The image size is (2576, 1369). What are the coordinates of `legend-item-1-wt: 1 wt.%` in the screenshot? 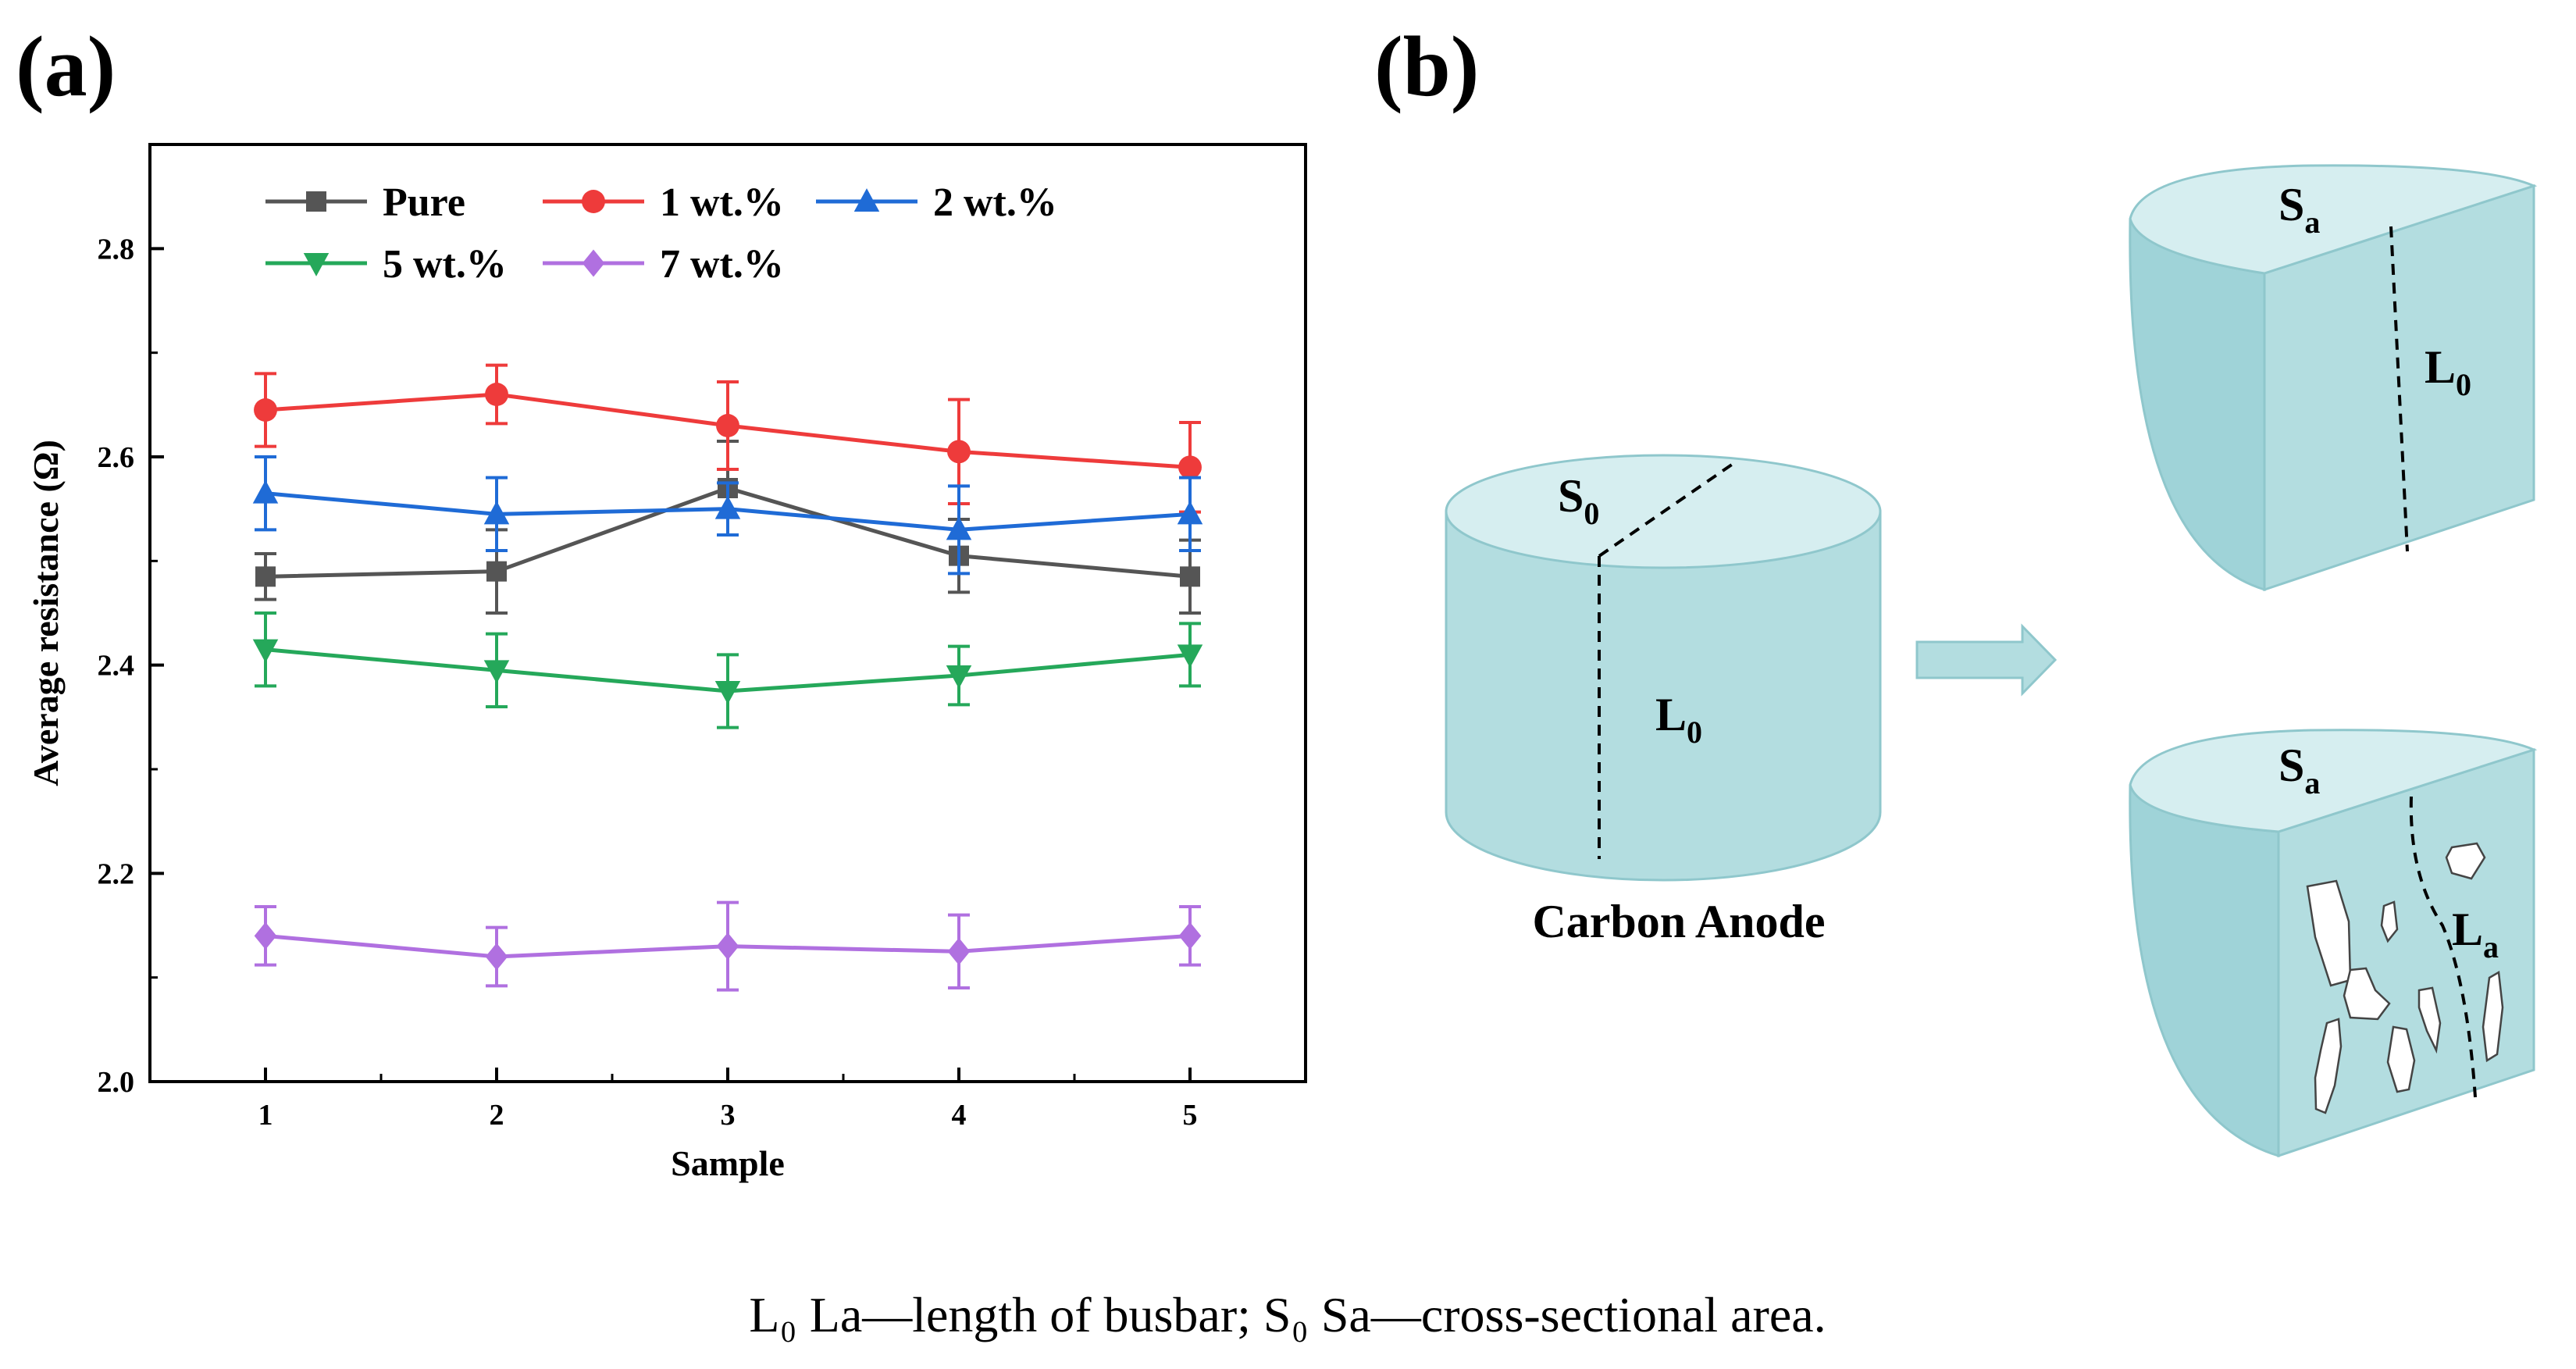 It's located at (663, 202).